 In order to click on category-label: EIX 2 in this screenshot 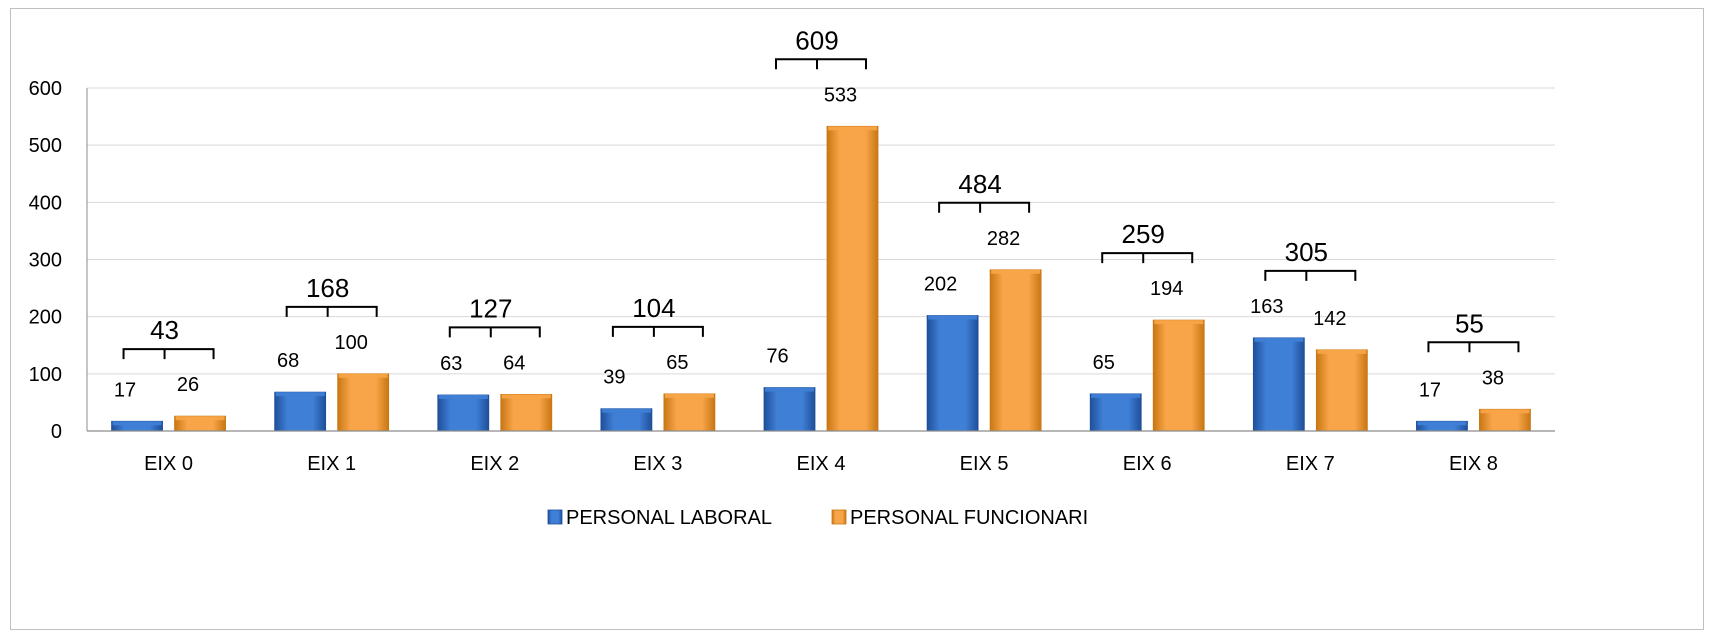, I will do `click(494, 464)`.